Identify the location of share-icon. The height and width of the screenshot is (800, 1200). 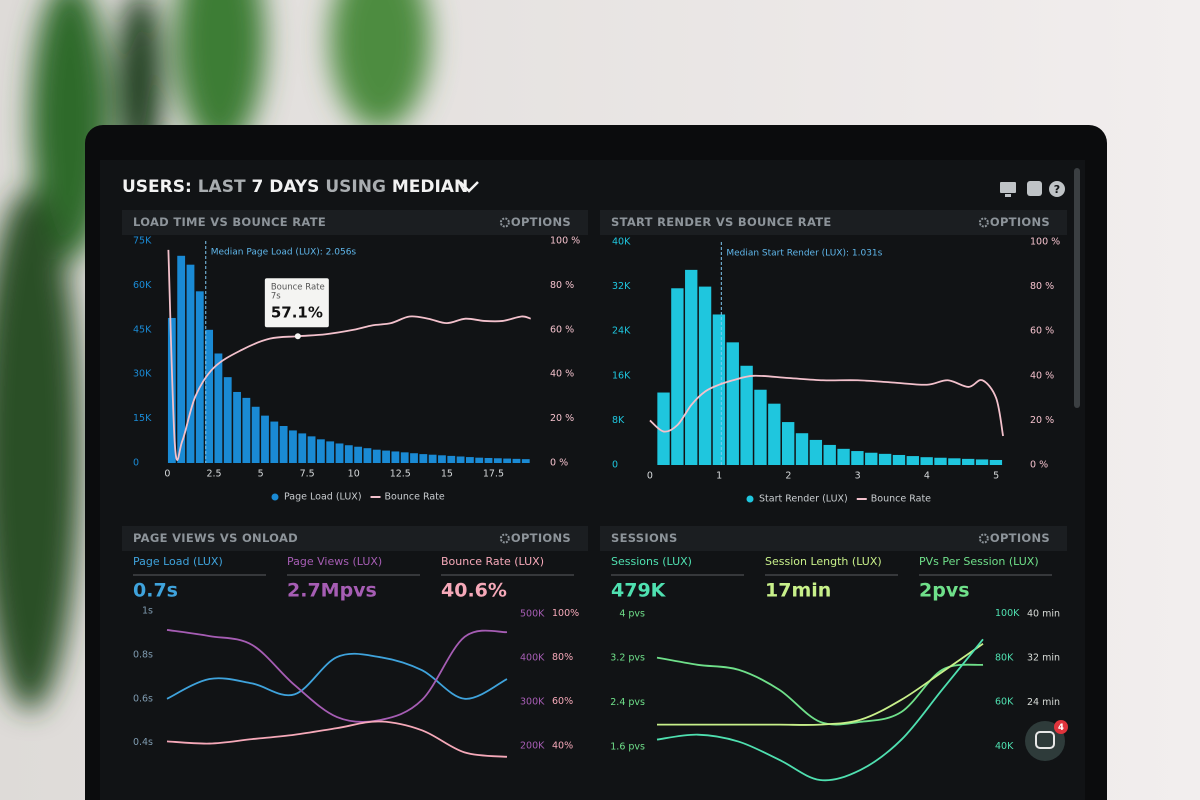
(1034, 188).